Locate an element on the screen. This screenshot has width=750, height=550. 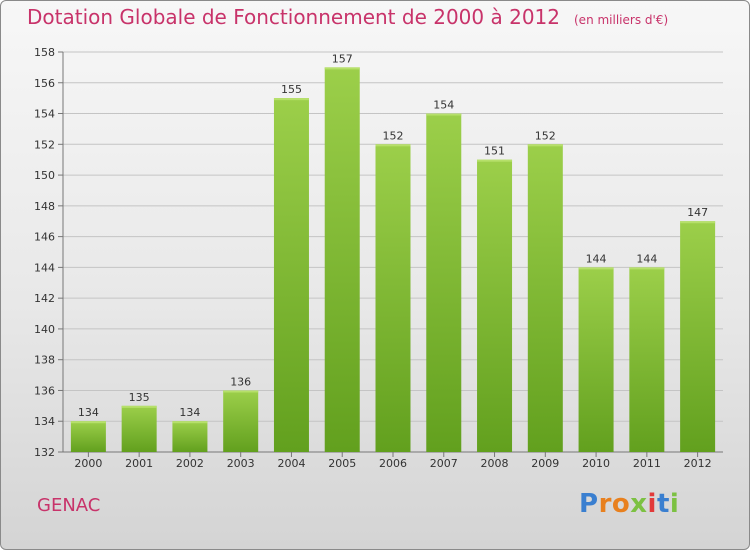
commune-name: GENAC is located at coordinates (69, 505).